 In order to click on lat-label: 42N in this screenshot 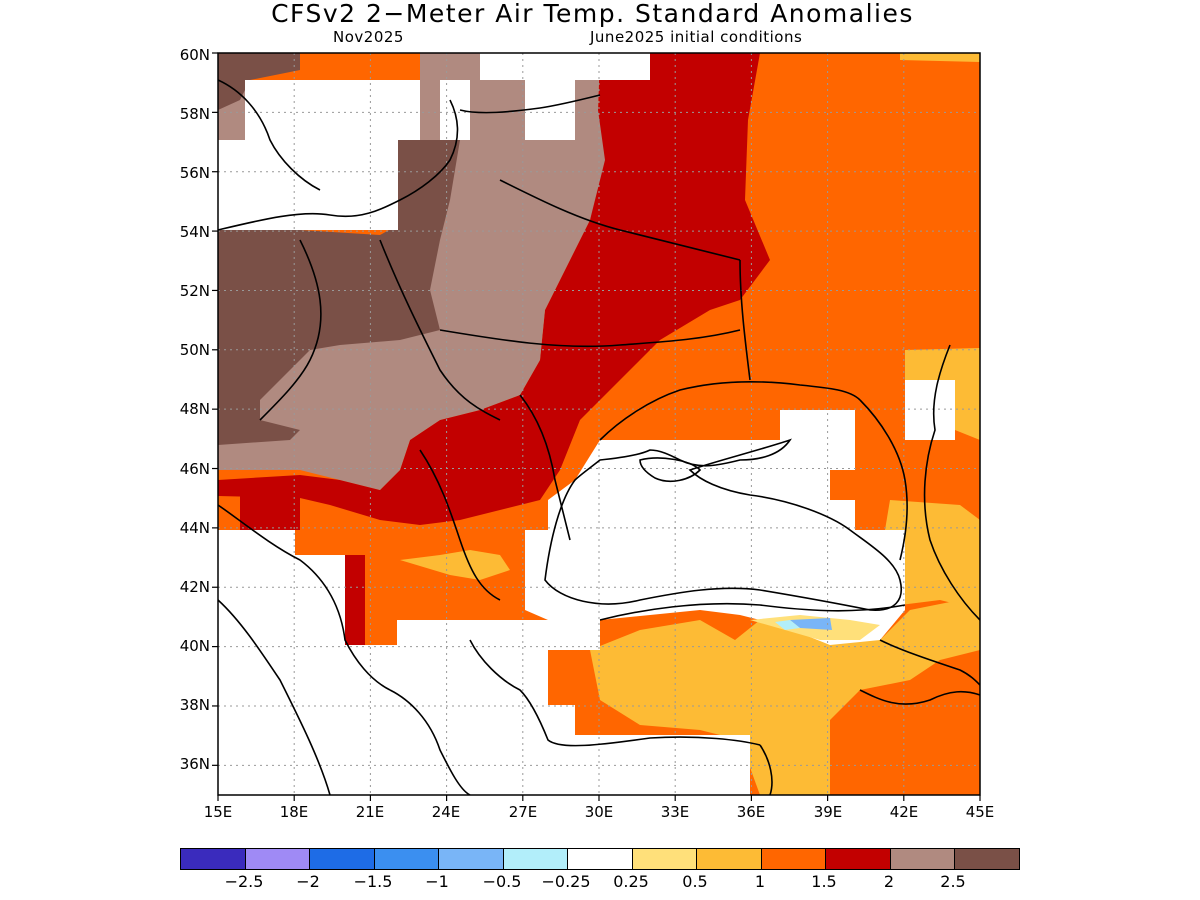, I will do `click(194, 587)`.